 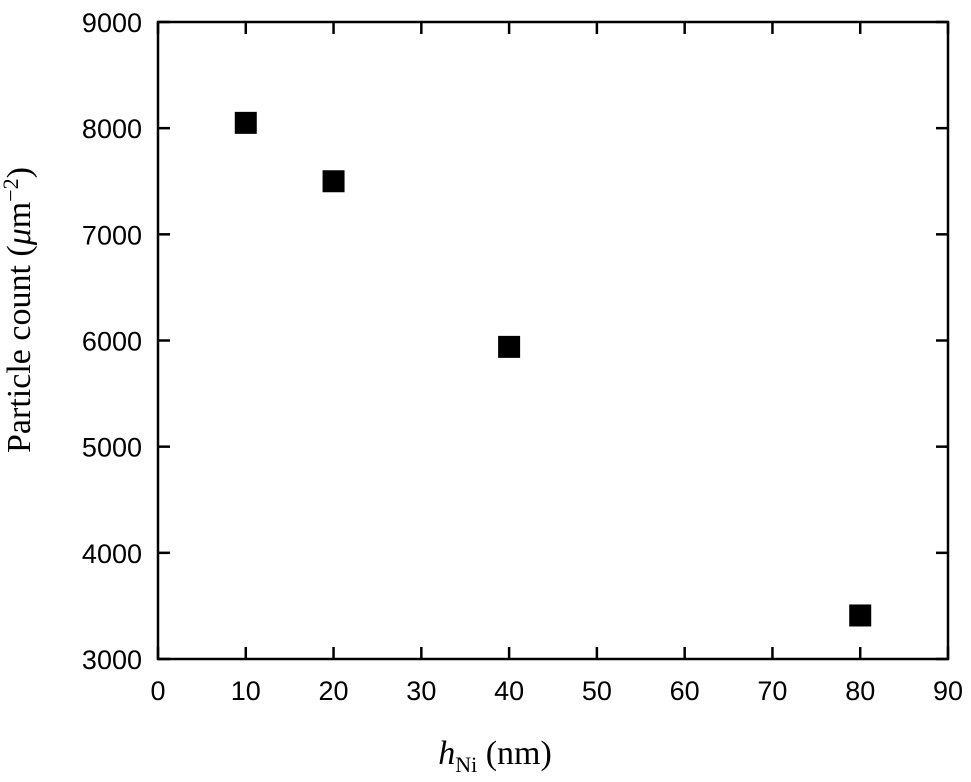 What do you see at coordinates (19, 237) in the screenshot?
I see `y-label-mu: μ` at bounding box center [19, 237].